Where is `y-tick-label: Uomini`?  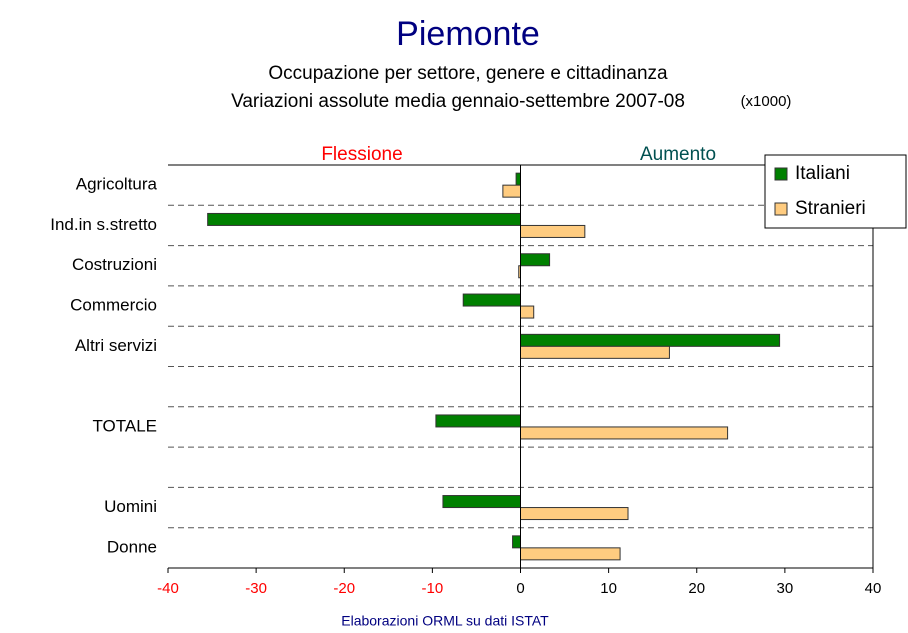 y-tick-label: Uomini is located at coordinates (130, 506).